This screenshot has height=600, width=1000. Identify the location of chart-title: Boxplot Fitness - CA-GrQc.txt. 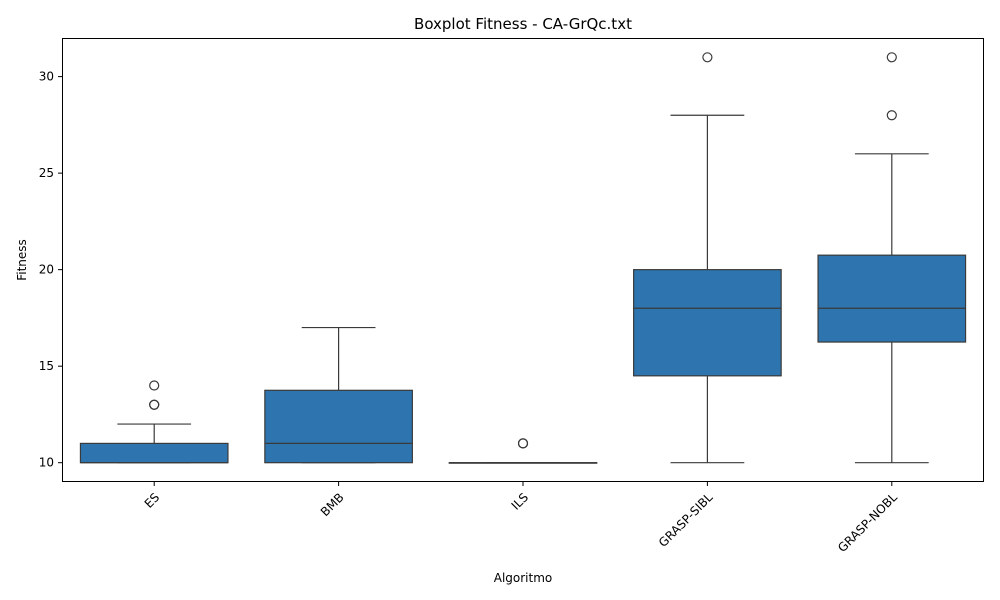
(523, 24).